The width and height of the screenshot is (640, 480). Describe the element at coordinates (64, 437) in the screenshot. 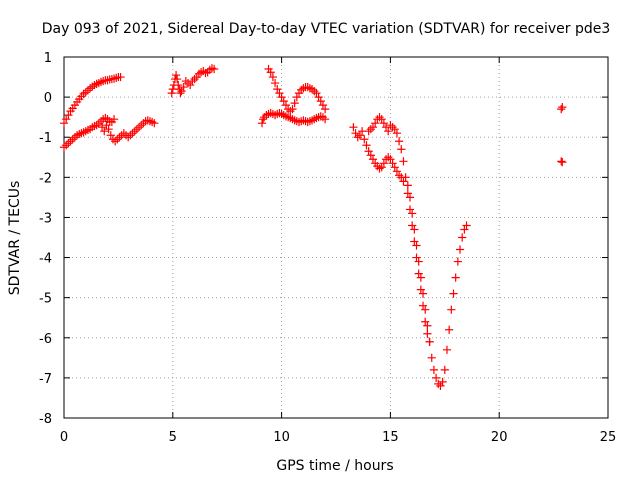

I see `x-tick-label: 0` at that location.